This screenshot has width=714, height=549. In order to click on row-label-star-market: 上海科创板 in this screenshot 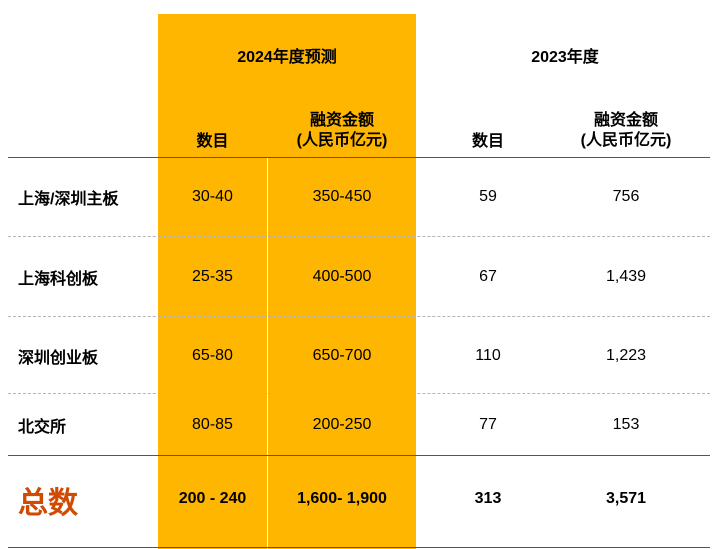, I will do `click(58, 279)`.